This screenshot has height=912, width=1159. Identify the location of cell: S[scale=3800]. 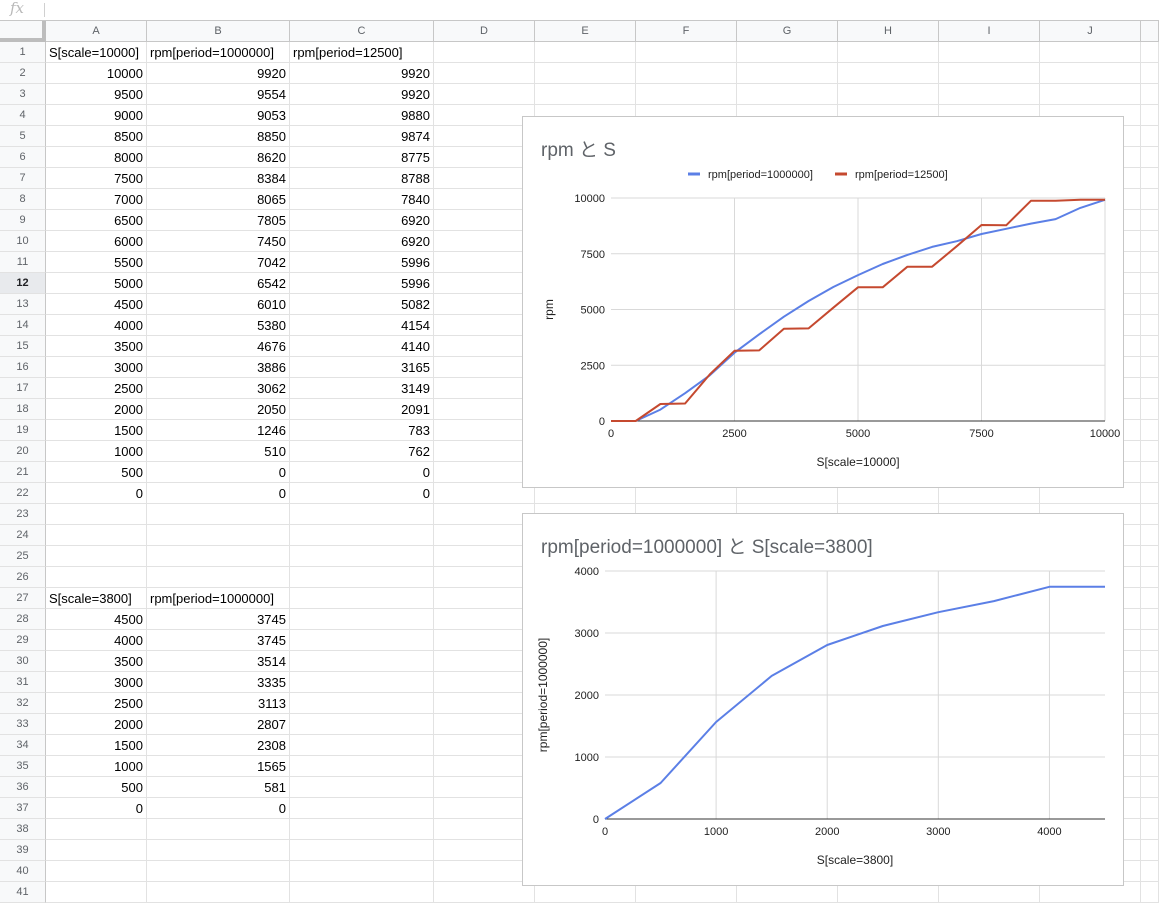
(96, 598).